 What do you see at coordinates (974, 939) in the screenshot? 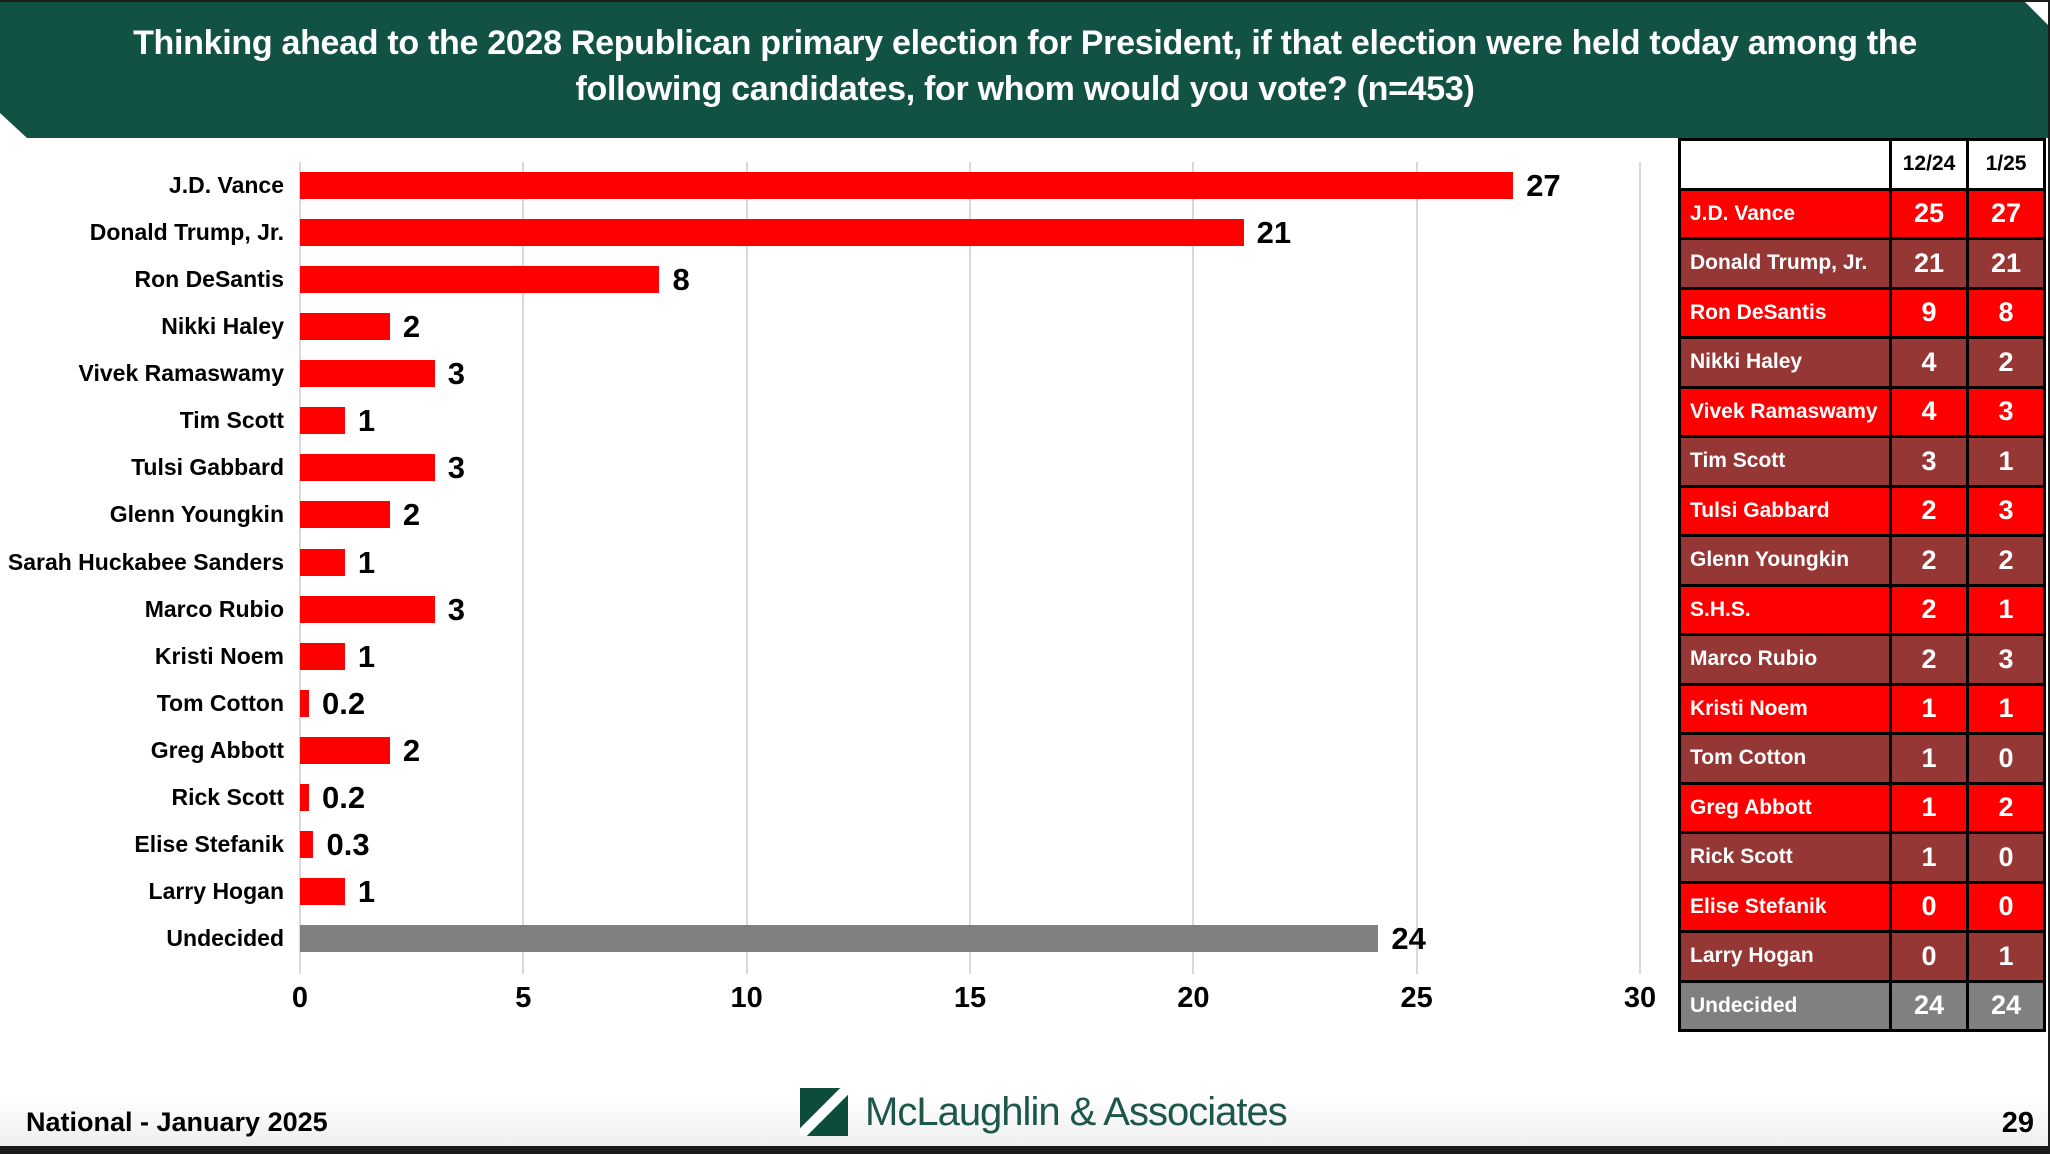
I see `bar-track: 24` at bounding box center [974, 939].